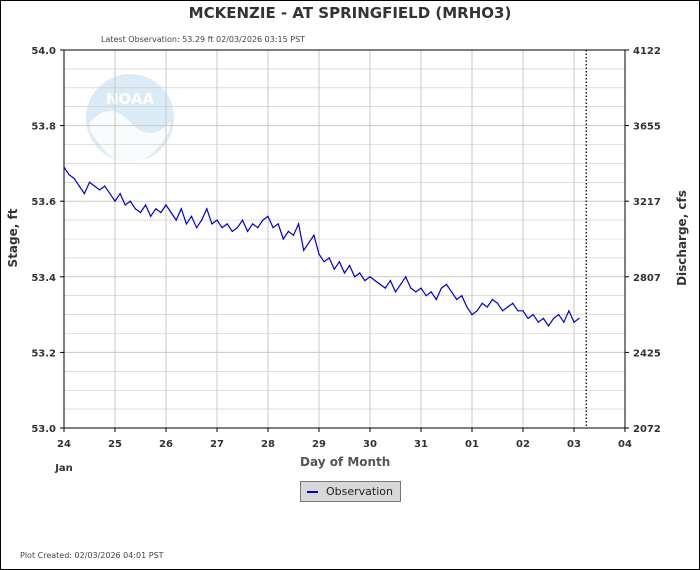 Image resolution: width=700 pixels, height=570 pixels. What do you see at coordinates (92, 555) in the screenshot?
I see `plot-created: Plot Created: 02/03/2026 04:01 PST` at bounding box center [92, 555].